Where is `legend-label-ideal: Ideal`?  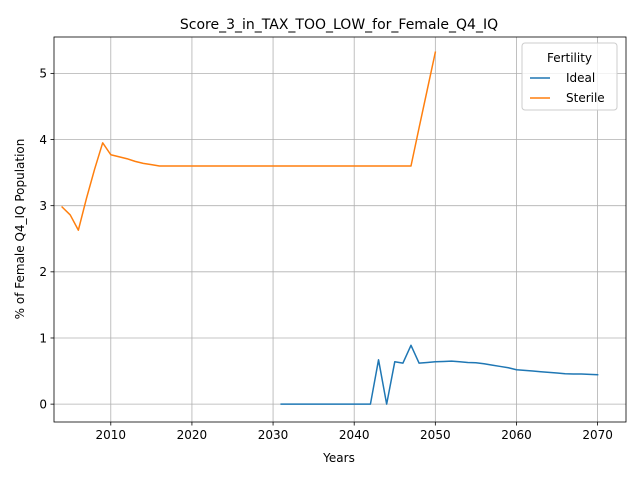 legend-label-ideal: Ideal is located at coordinates (580, 78).